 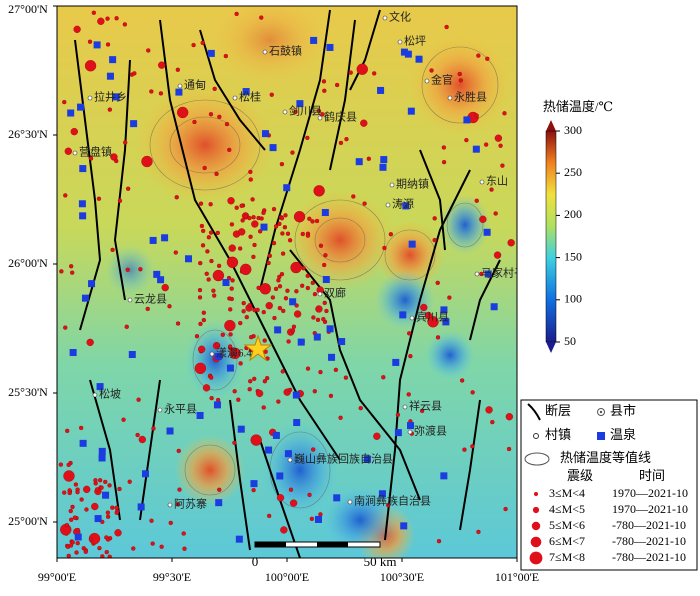 I want to click on y-tick-label: 25°30'N, so click(x=28, y=392).